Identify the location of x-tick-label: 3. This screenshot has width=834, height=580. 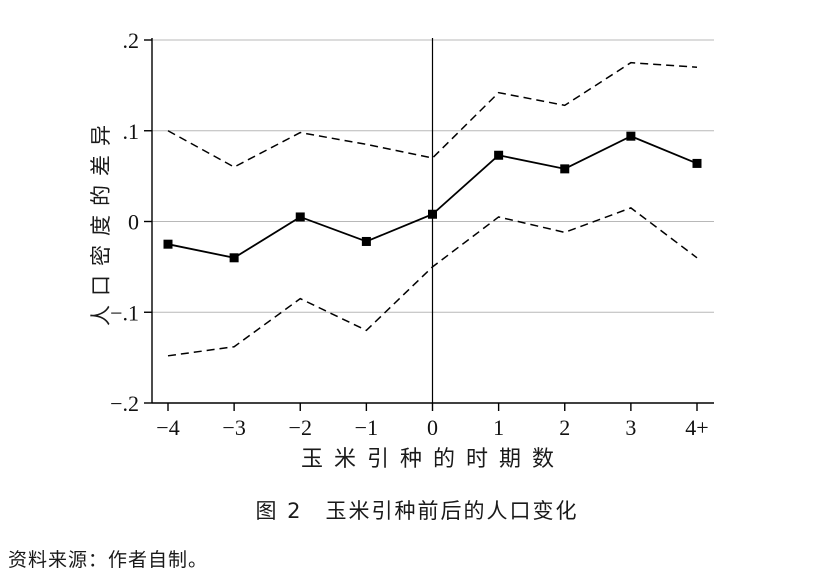
(630, 427).